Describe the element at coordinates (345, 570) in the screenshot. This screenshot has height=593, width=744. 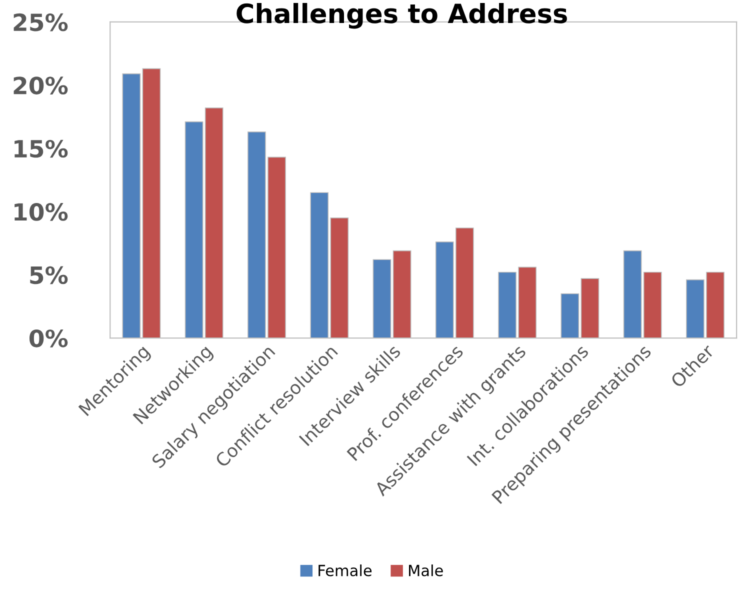
I see `legend-label: Female` at that location.